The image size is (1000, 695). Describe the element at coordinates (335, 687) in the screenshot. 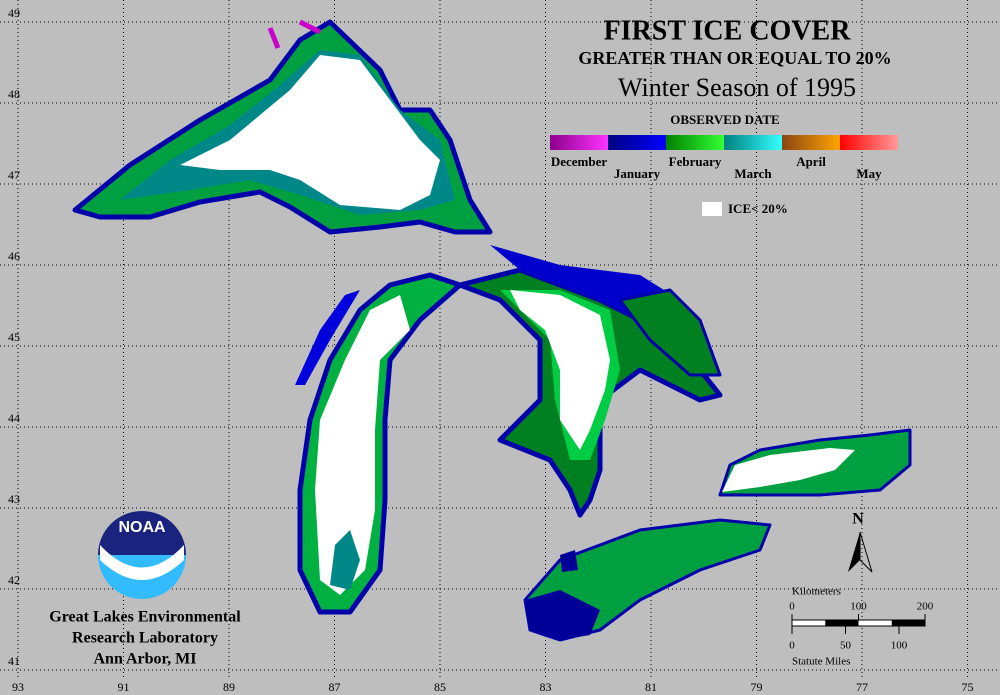

I see `lon-label: 87` at that location.